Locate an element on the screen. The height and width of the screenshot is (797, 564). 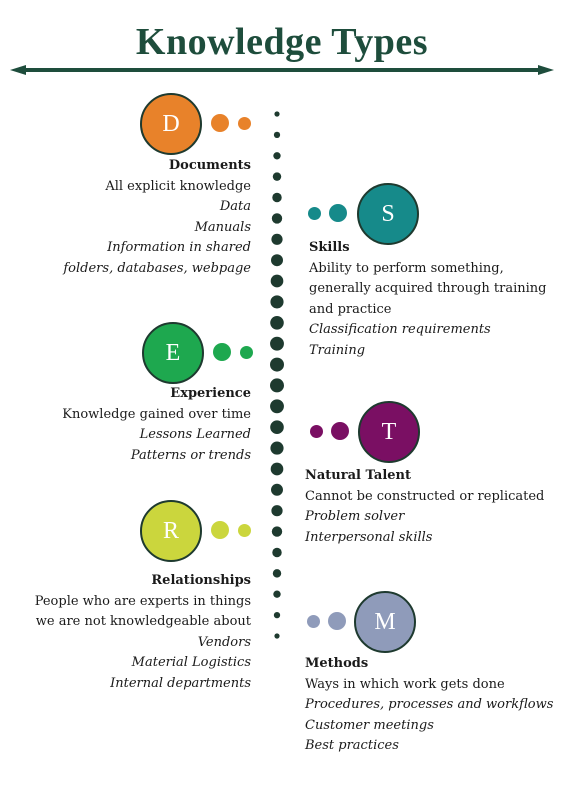
skills-letter: S is located at coordinates (388, 213).